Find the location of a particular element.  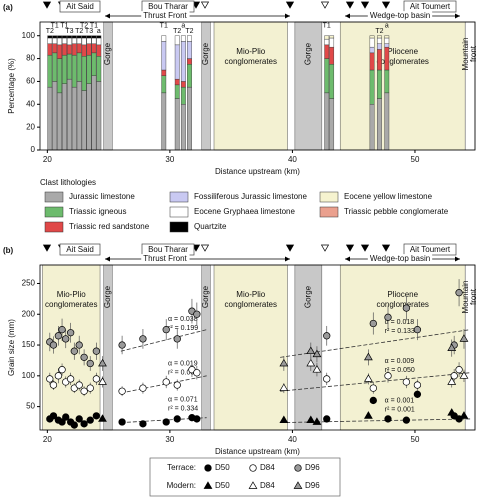

panel-label: (a) is located at coordinates (8, 7).